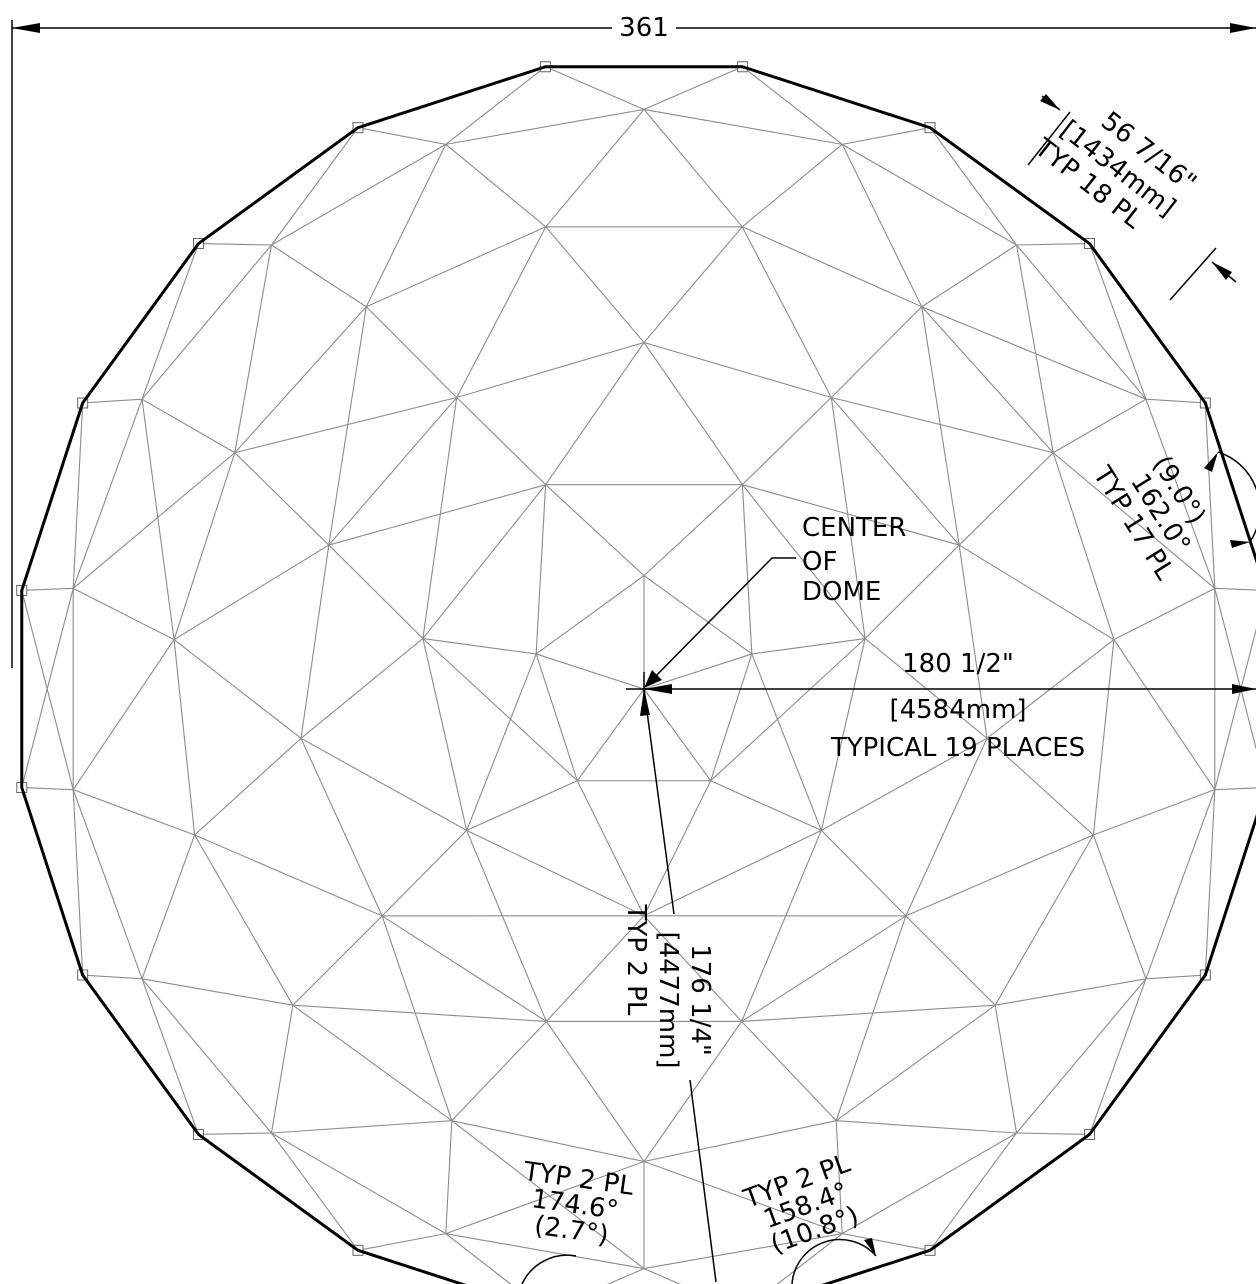 The width and height of the screenshot is (1256, 1284). Describe the element at coordinates (26, 28) in the screenshot. I see `overall-width-arrow-left` at that location.